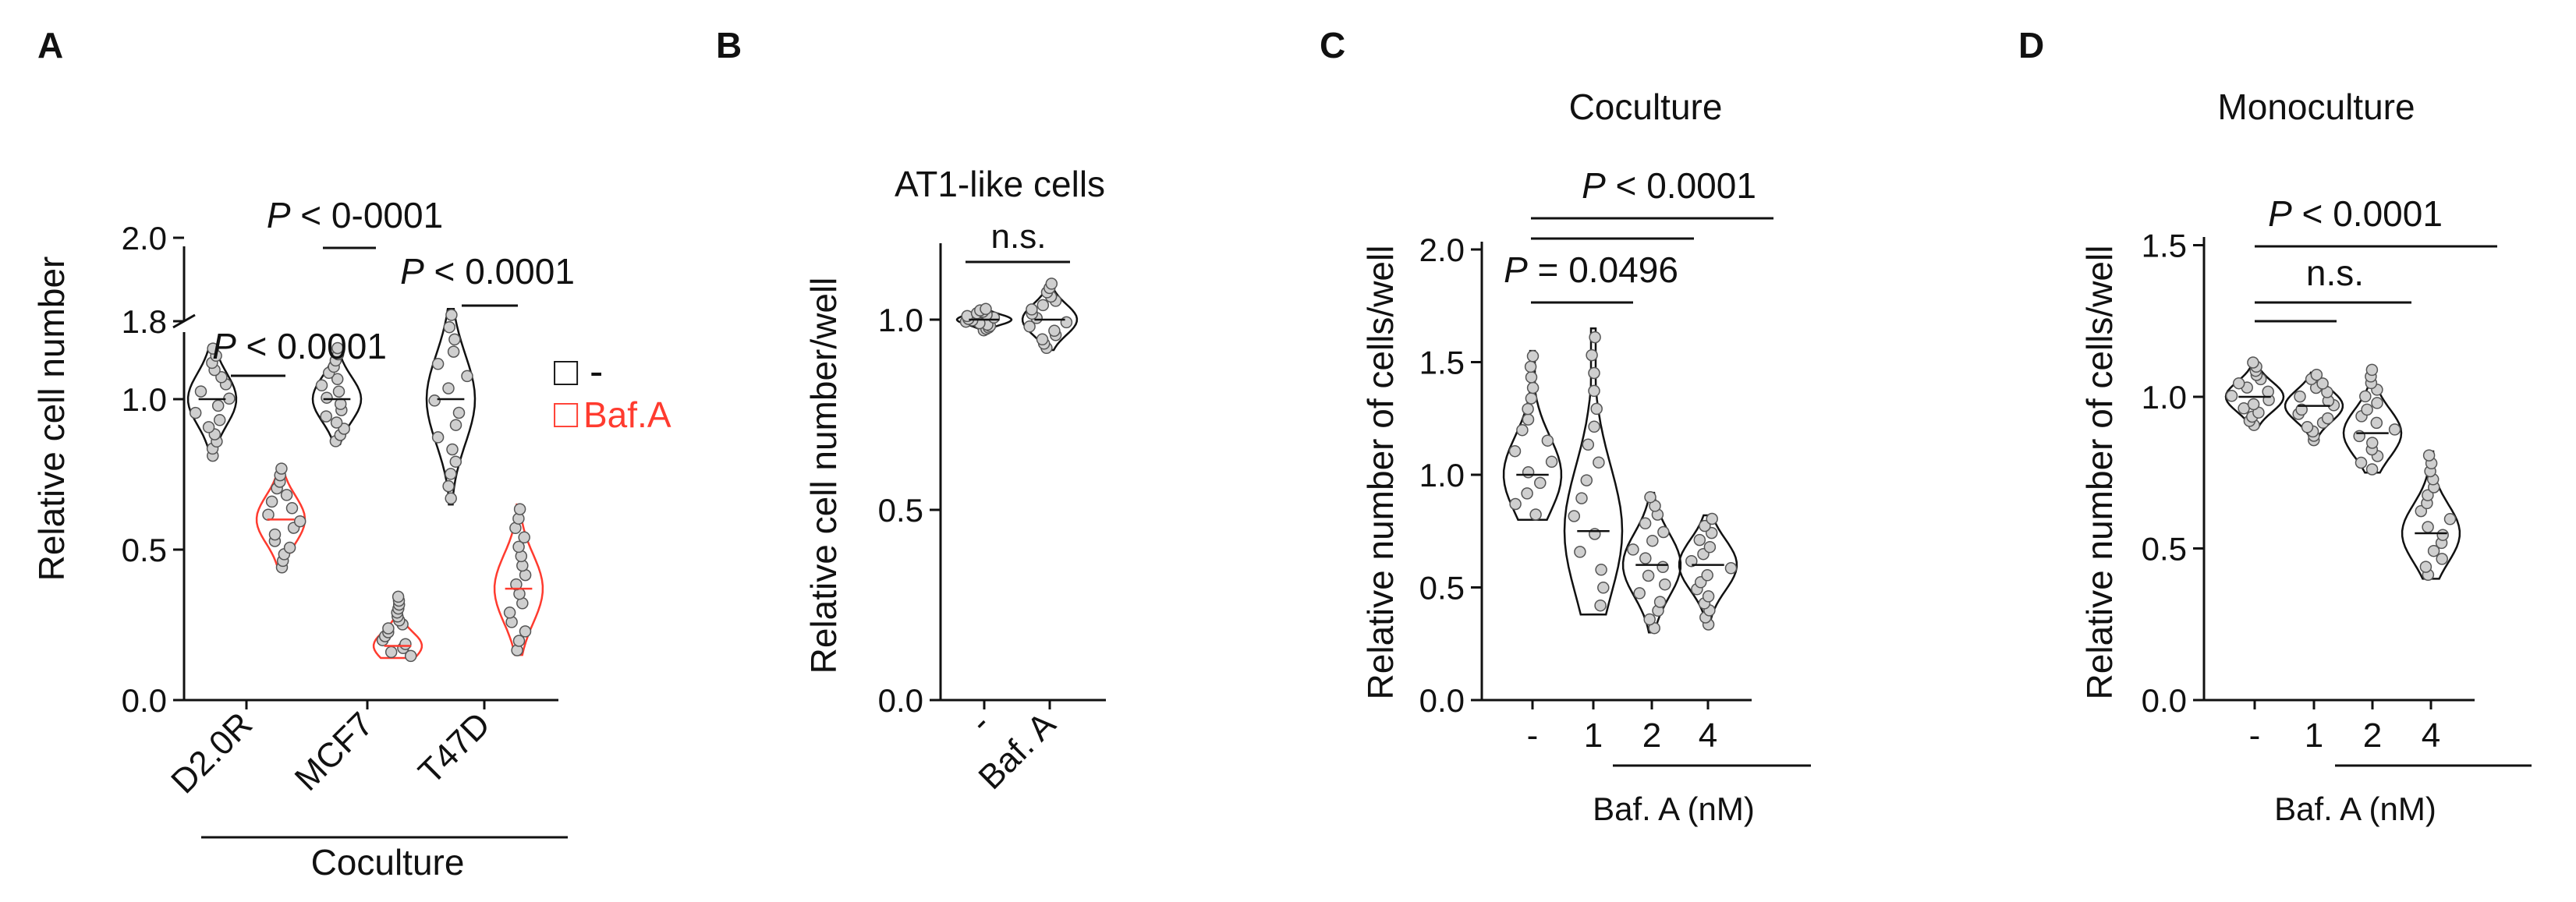 Image resolution: width=2576 pixels, height=902 pixels. I want to click on panel-a-t47d-control-points, so click(451, 407).